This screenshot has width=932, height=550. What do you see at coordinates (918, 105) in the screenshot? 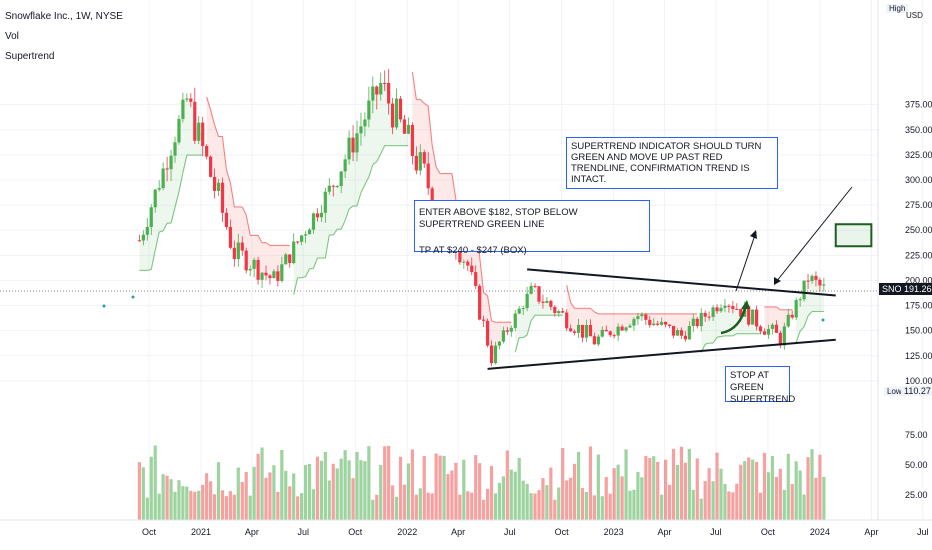
I see `price-tick-label: 375.00` at bounding box center [918, 105].